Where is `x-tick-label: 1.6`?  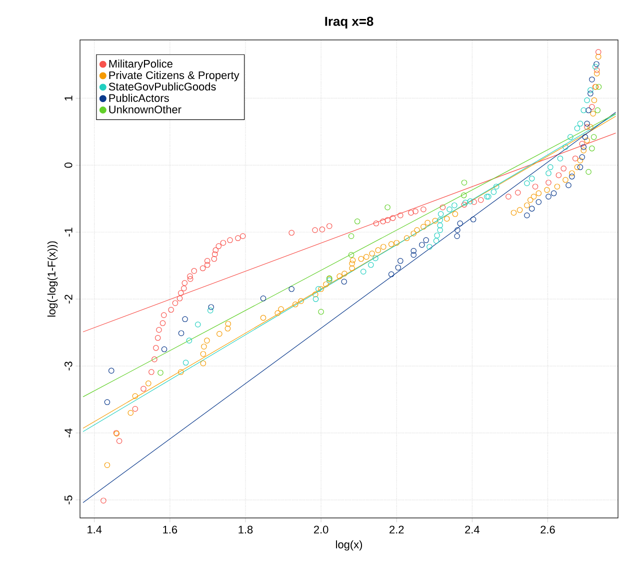 x-tick-label: 1.6 is located at coordinates (170, 530).